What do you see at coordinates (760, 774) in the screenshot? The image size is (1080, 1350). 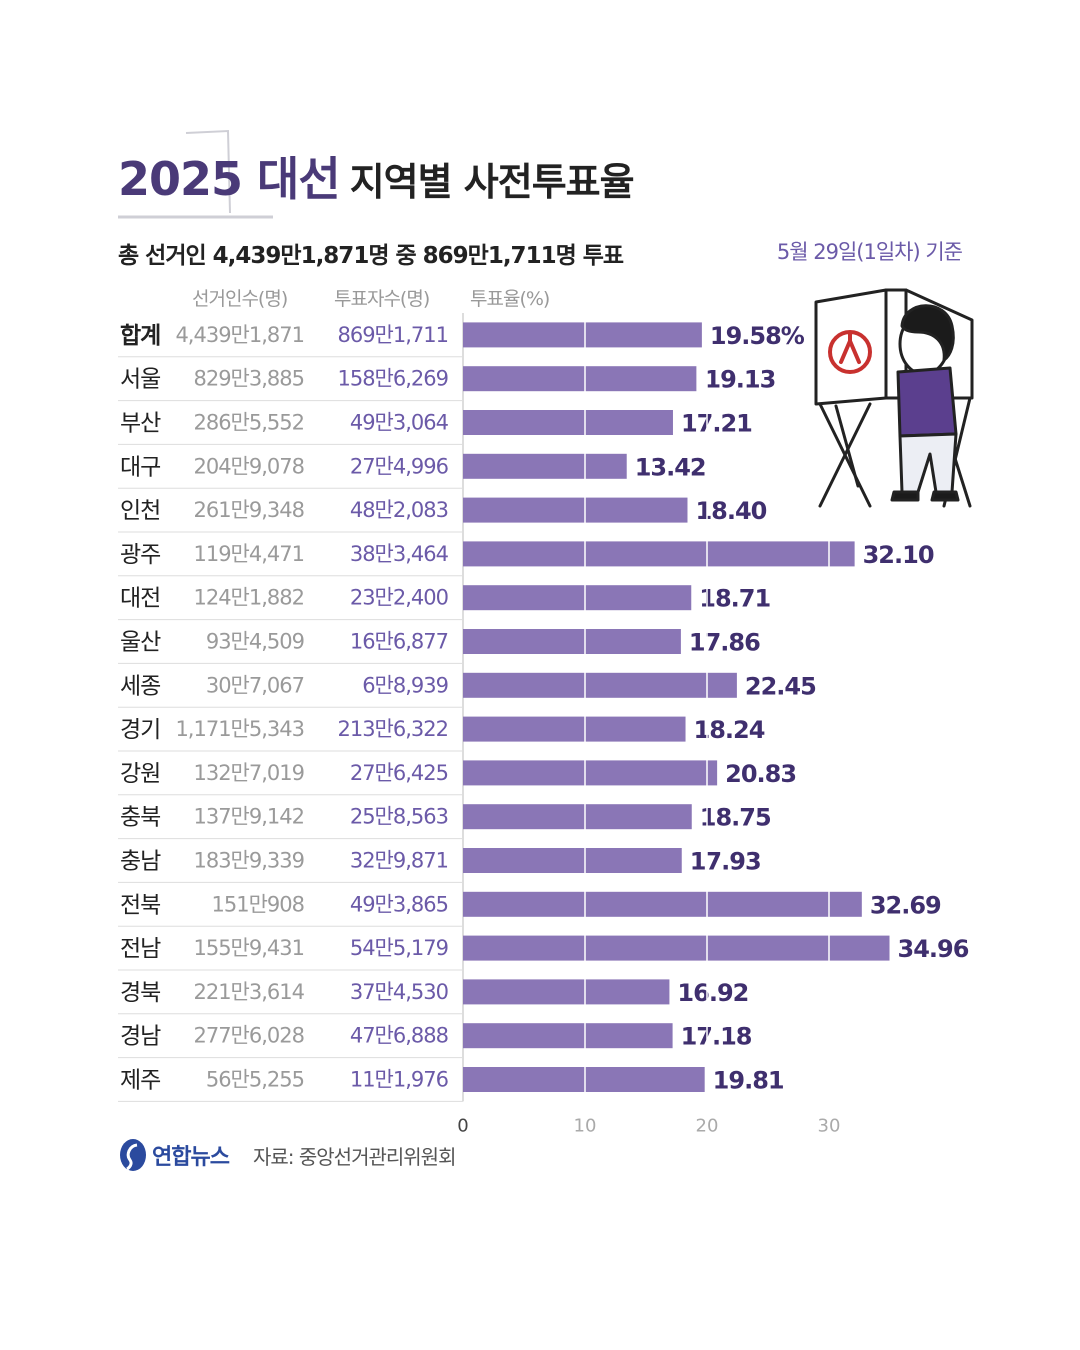 I see `bar-value-label: 20.83` at bounding box center [760, 774].